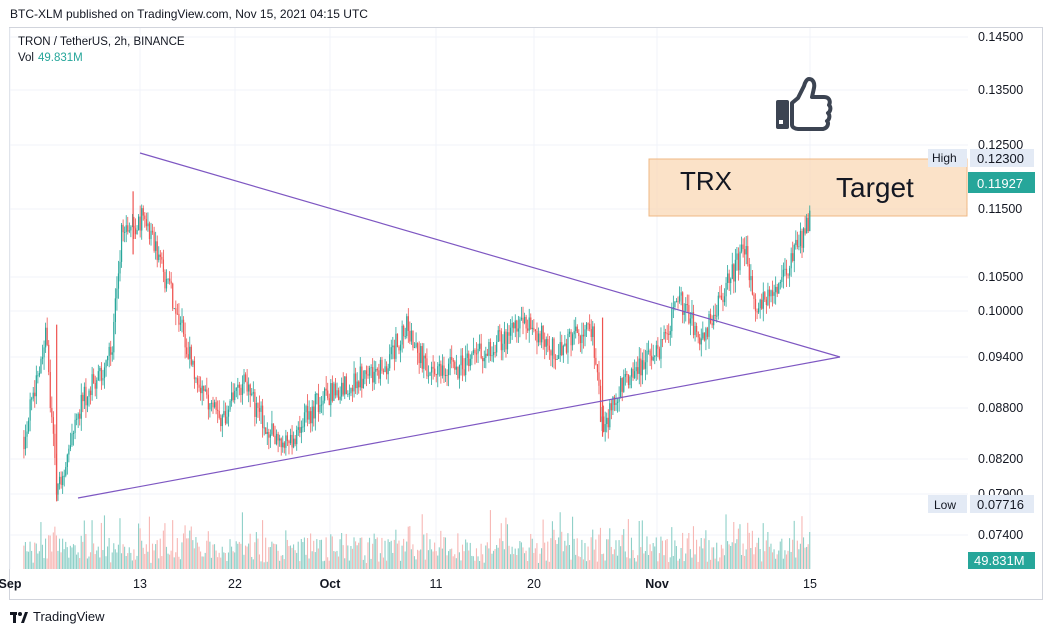  Describe the element at coordinates (57, 616) in the screenshot. I see `footer-brand: TradingView` at that location.